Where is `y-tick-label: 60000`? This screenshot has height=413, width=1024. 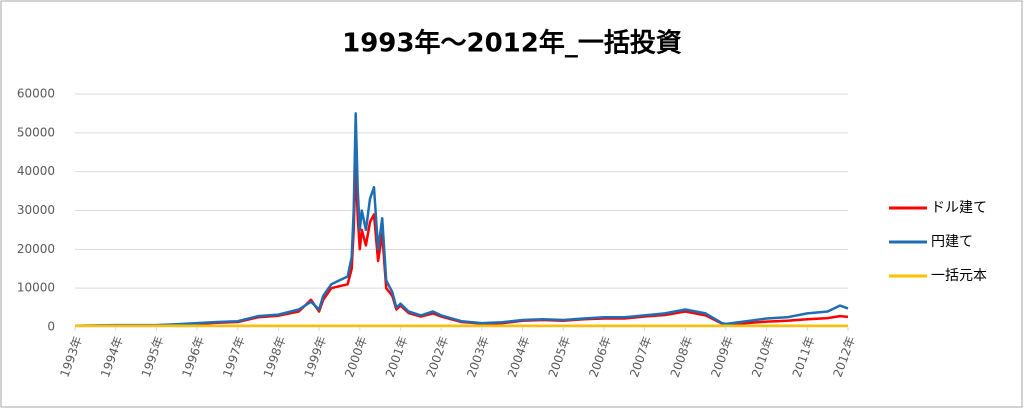
y-tick-label: 60000 is located at coordinates (36, 94).